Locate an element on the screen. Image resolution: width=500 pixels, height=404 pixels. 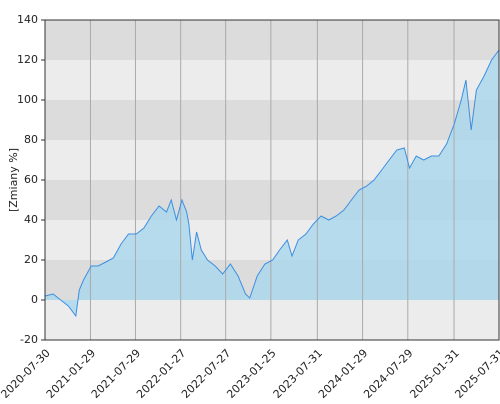
y-tick-label: 80 is located at coordinates (31, 139).